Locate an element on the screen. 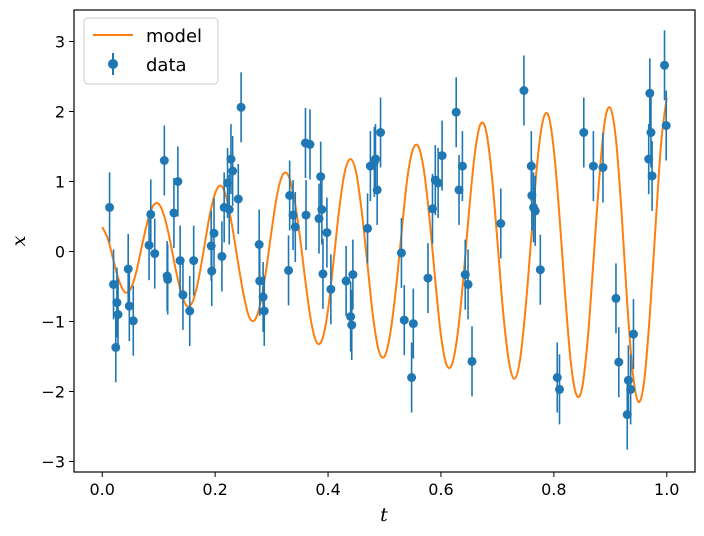  y-tick-label: 3 is located at coordinates (60, 42).